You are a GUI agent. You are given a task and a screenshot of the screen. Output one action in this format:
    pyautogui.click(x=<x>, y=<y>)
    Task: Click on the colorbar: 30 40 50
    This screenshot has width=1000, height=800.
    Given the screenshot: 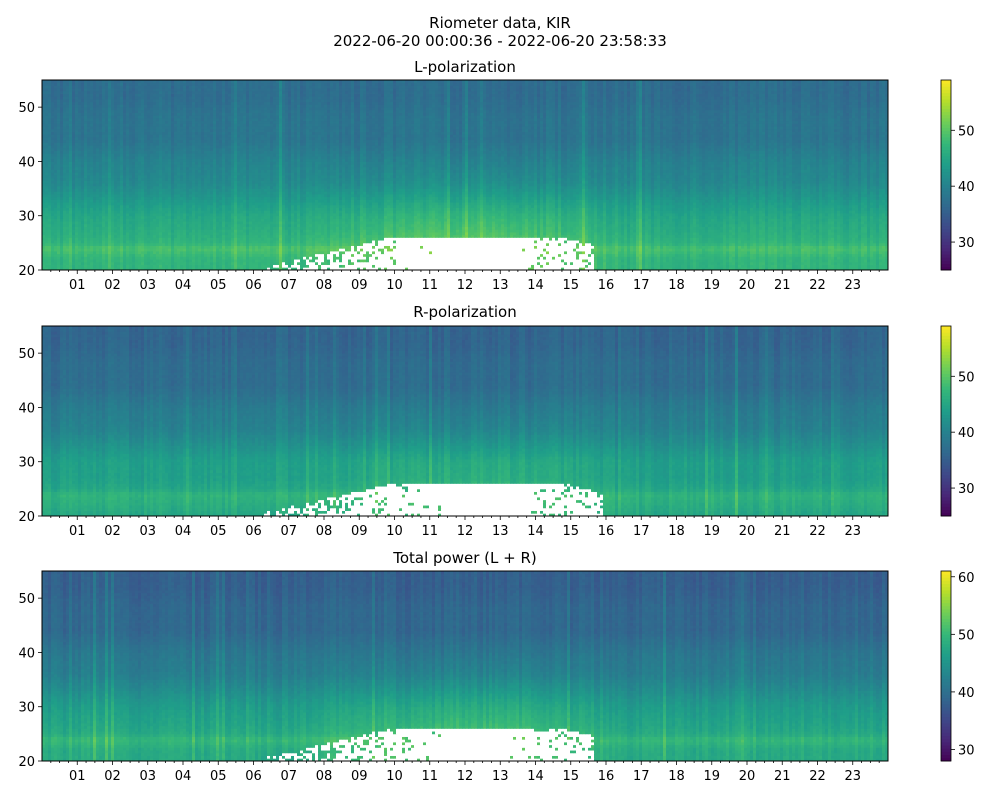 What is the action you would take?
    pyautogui.click(x=958, y=175)
    